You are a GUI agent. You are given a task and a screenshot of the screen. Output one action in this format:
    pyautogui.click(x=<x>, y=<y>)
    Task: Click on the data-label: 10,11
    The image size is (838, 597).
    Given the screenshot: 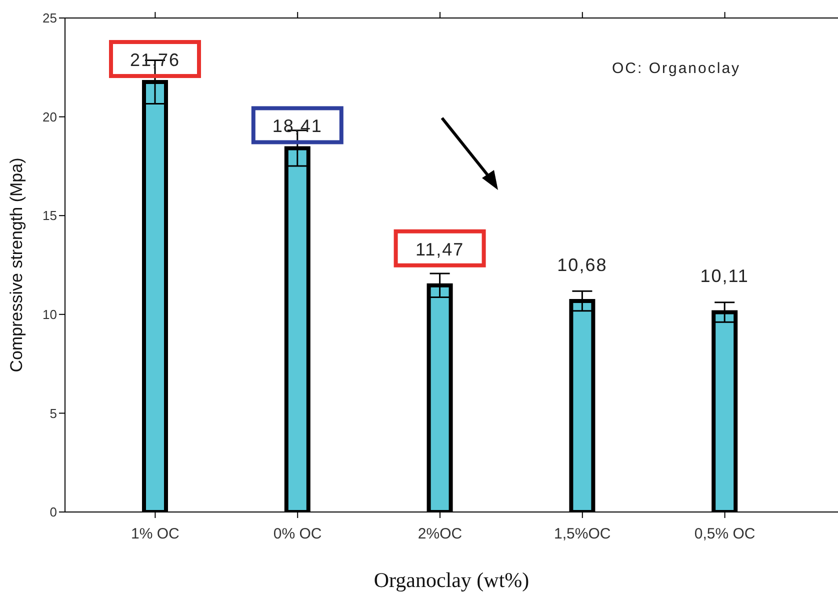 What is the action you would take?
    pyautogui.click(x=724, y=276)
    